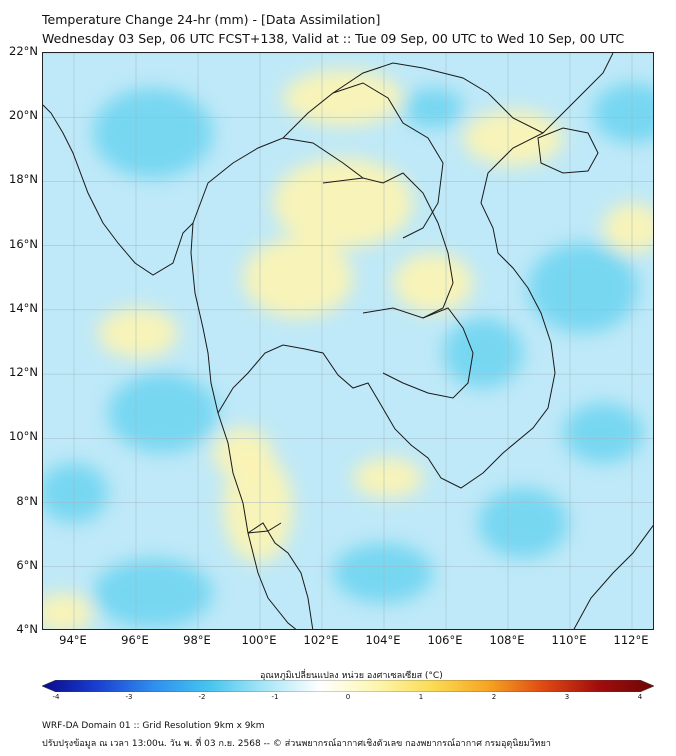 This screenshot has width=676, height=756. I want to click on longitude-label: 108°E, so click(507, 640).